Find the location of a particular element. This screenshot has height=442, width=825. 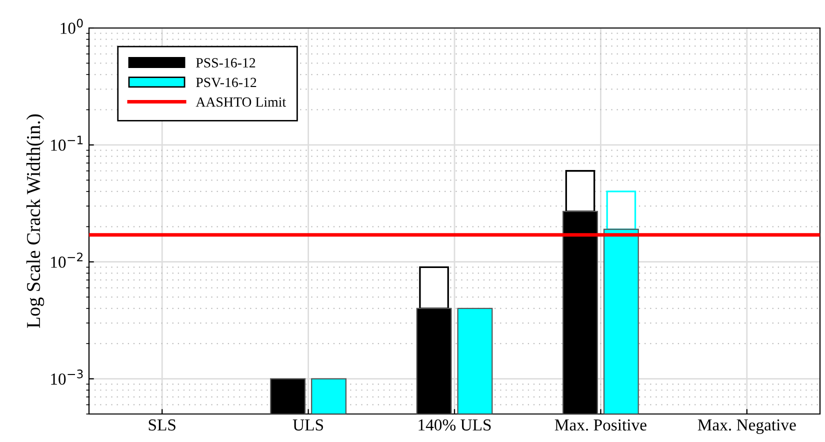

y-axis-title: Log Scale Crack Width(in.) is located at coordinates (35, 221).